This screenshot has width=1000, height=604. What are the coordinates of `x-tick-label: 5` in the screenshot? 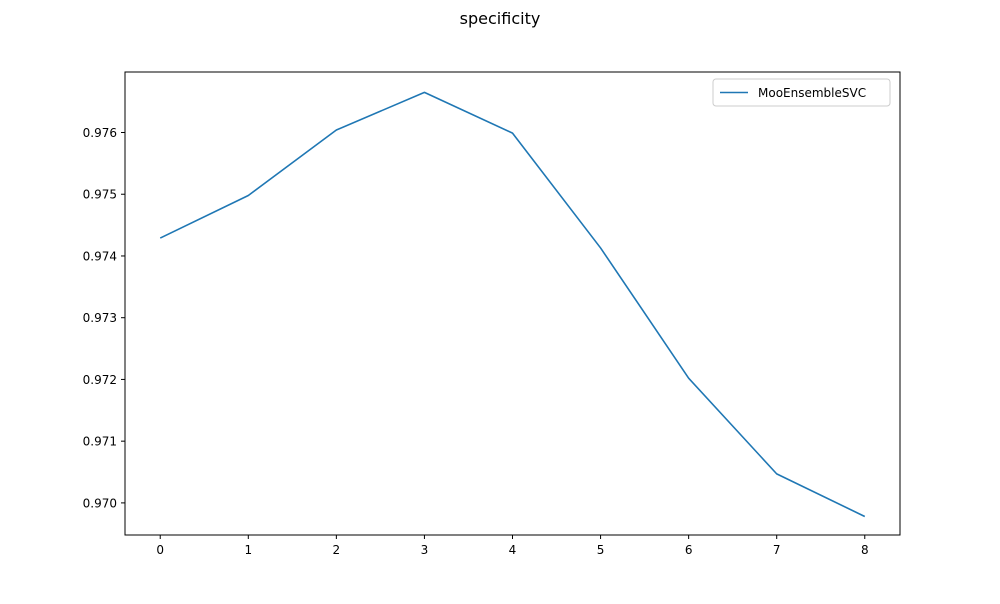 It's located at (601, 550).